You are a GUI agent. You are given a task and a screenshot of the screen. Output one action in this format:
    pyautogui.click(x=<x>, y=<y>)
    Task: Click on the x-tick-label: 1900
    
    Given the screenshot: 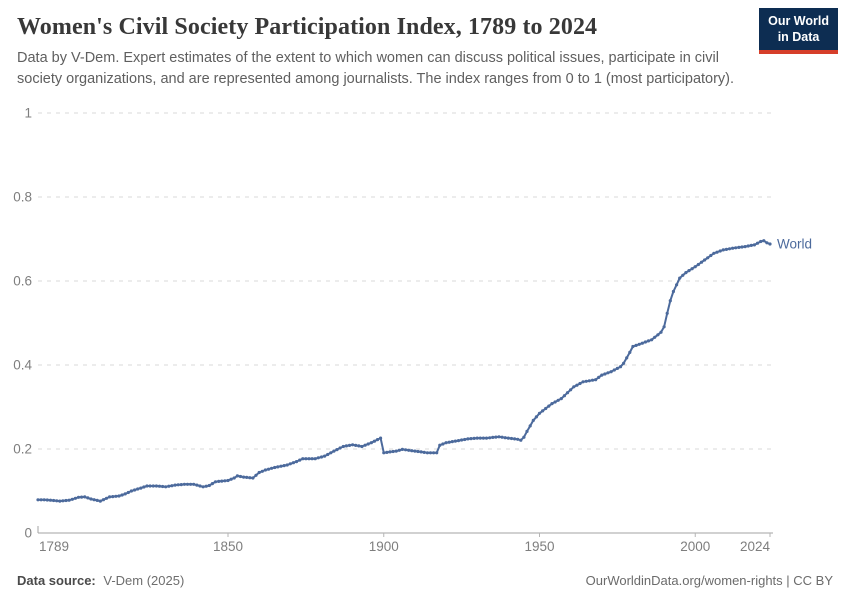 What is the action you would take?
    pyautogui.click(x=384, y=546)
    